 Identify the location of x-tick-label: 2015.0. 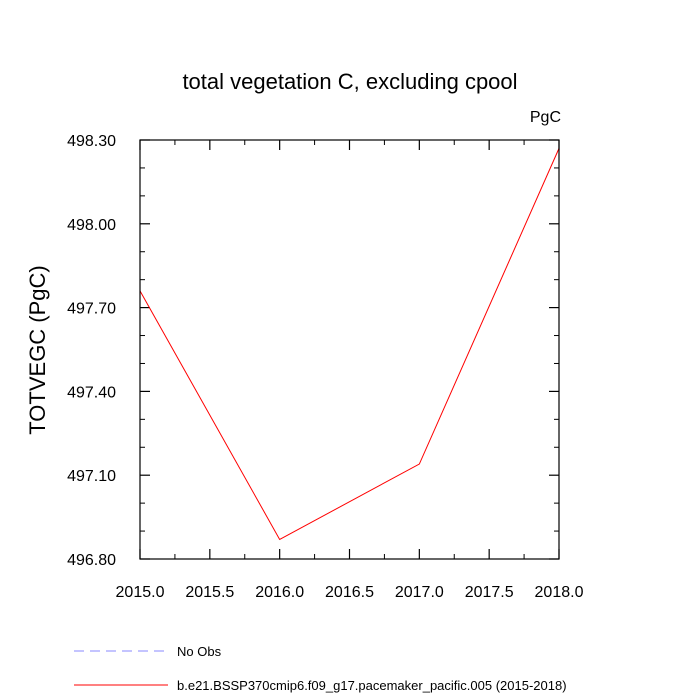
(140, 592).